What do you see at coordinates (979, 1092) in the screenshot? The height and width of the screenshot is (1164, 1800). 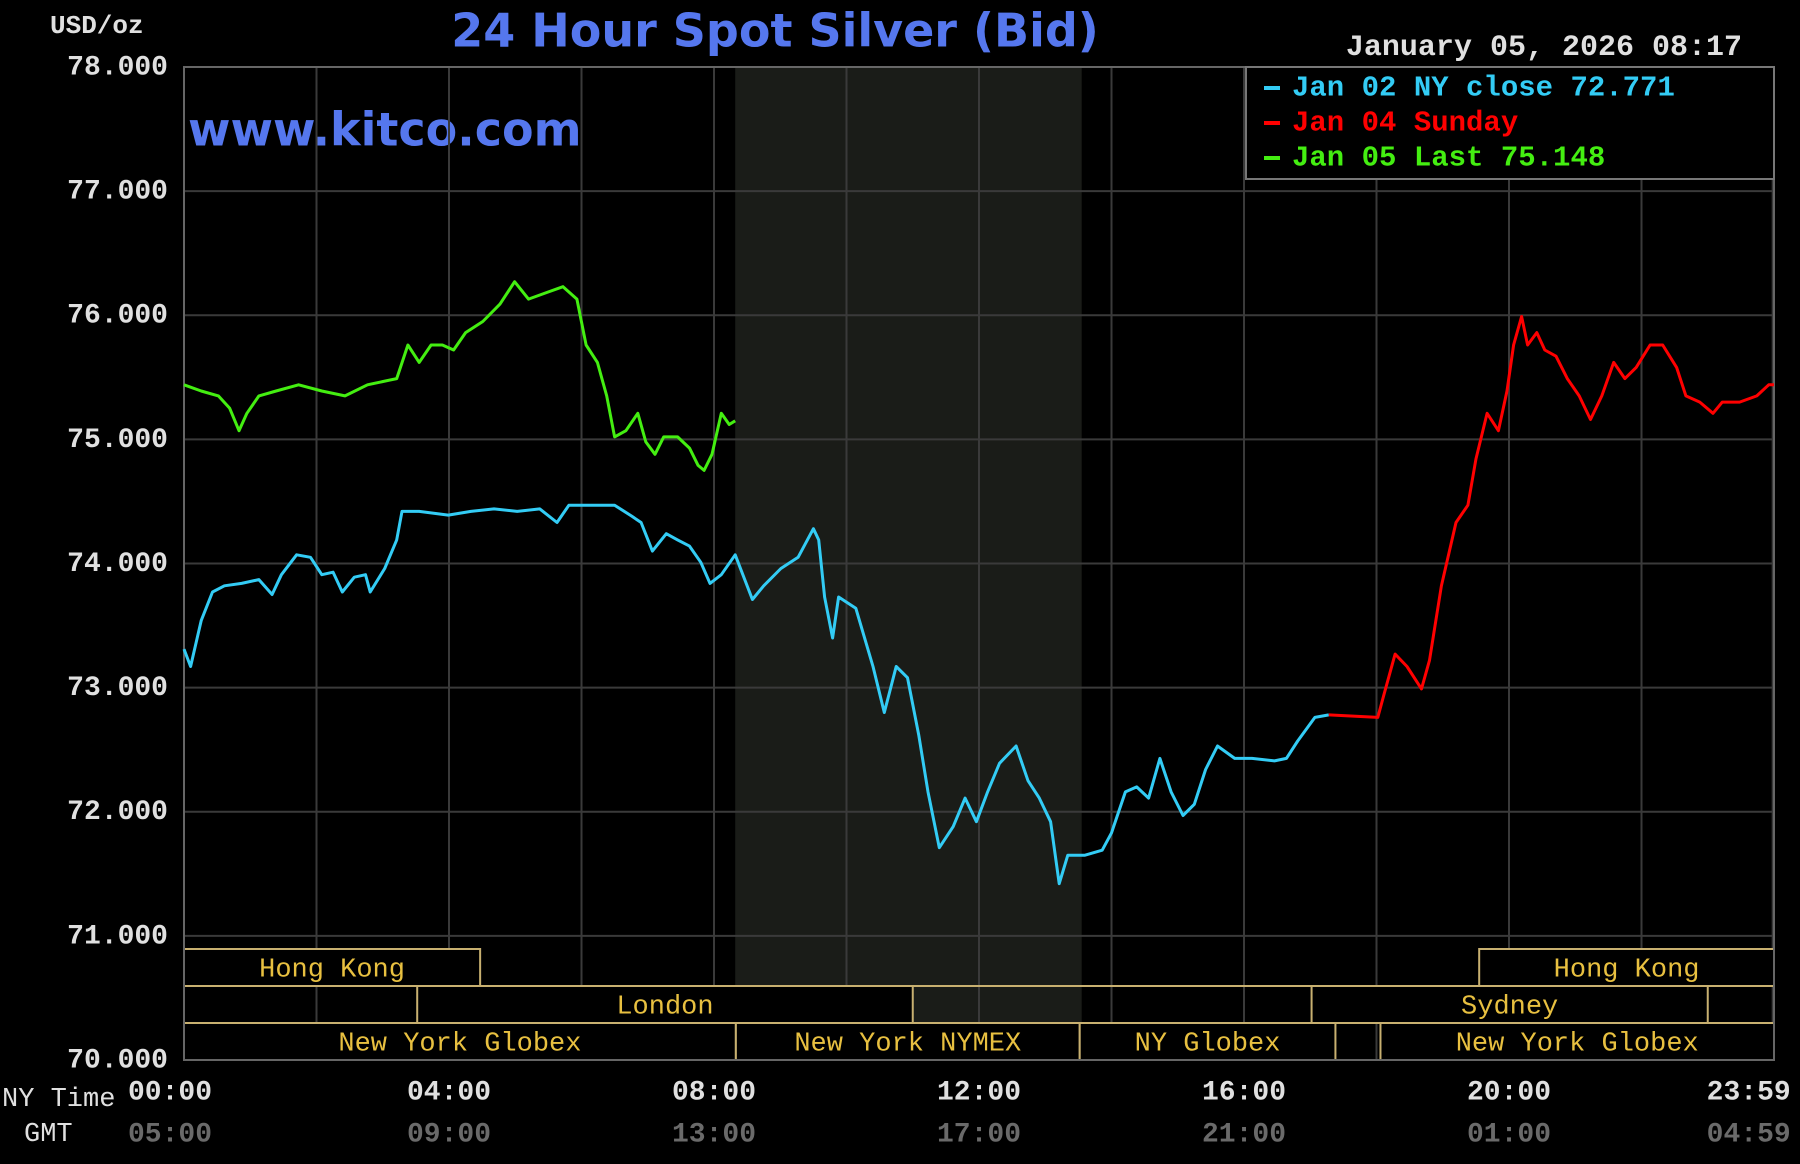 I see `x-tick-label: 12:00` at bounding box center [979, 1092].